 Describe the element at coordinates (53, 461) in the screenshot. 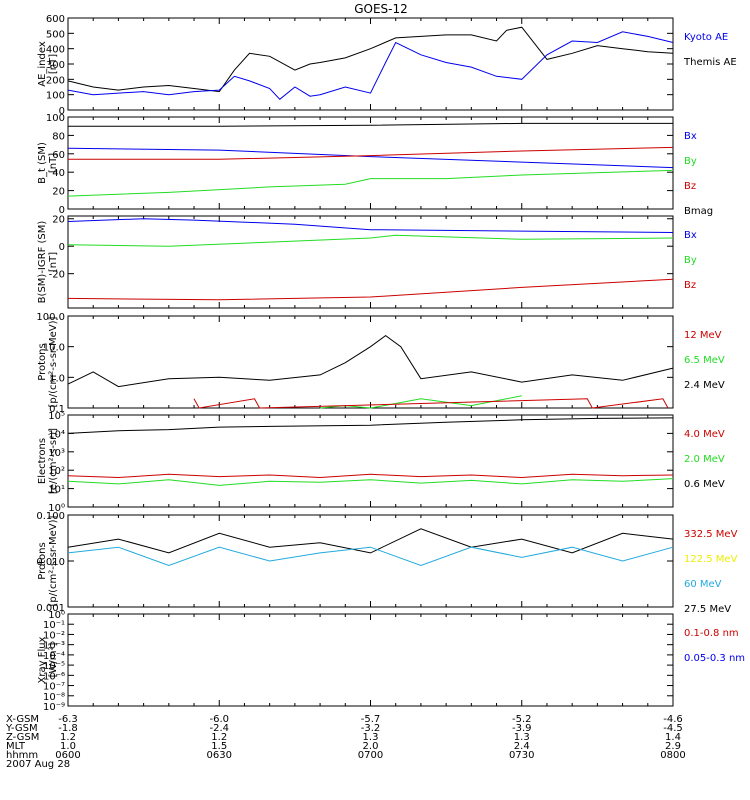

I see `y-axis-label: [e/(cm²-s-sr)]` at that location.